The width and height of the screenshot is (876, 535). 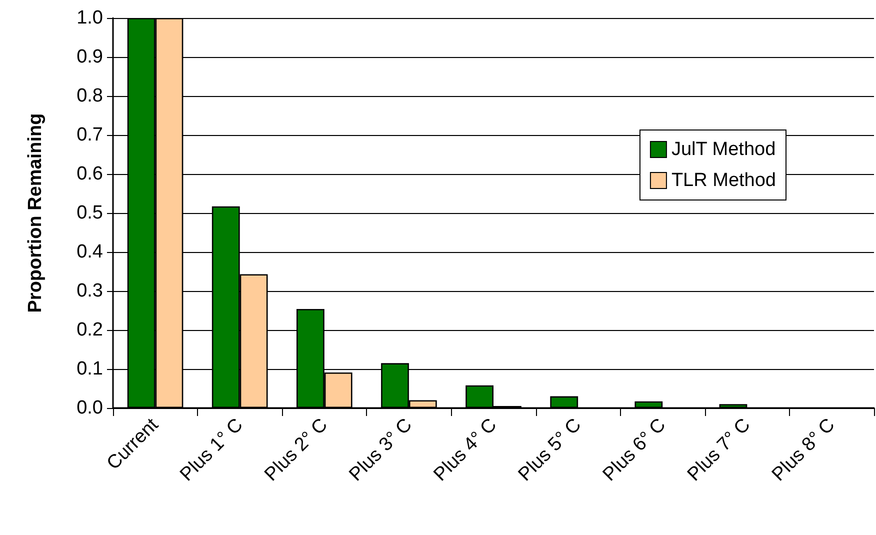 What do you see at coordinates (89, 213) in the screenshot?
I see `y-tick-label: 0.5` at bounding box center [89, 213].